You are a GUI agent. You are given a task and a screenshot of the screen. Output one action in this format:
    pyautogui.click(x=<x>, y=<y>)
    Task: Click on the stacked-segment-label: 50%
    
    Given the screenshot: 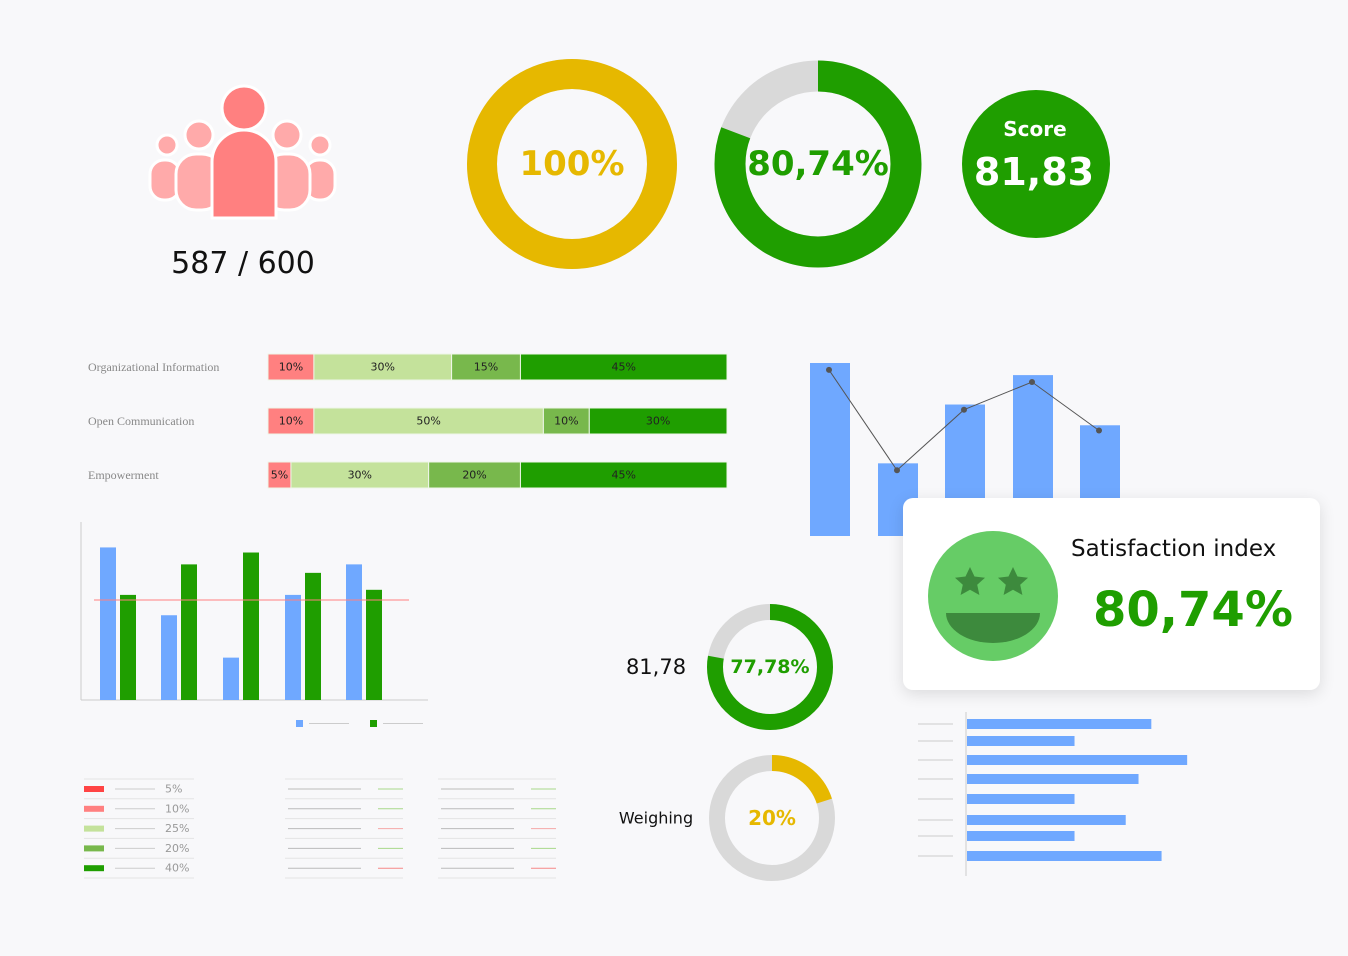 What is the action you would take?
    pyautogui.click(x=428, y=421)
    